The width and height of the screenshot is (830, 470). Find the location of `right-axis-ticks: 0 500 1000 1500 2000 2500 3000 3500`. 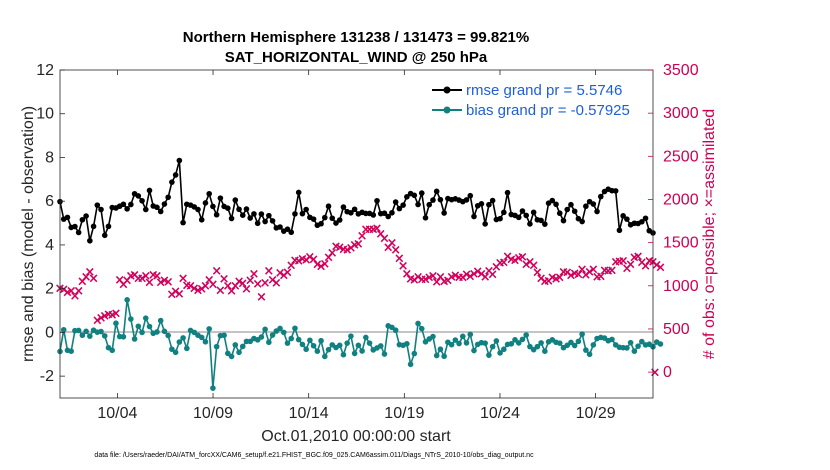

right-axis-ticks: 0 500 1000 1500 2000 2500 3000 3500 is located at coordinates (673, 221).